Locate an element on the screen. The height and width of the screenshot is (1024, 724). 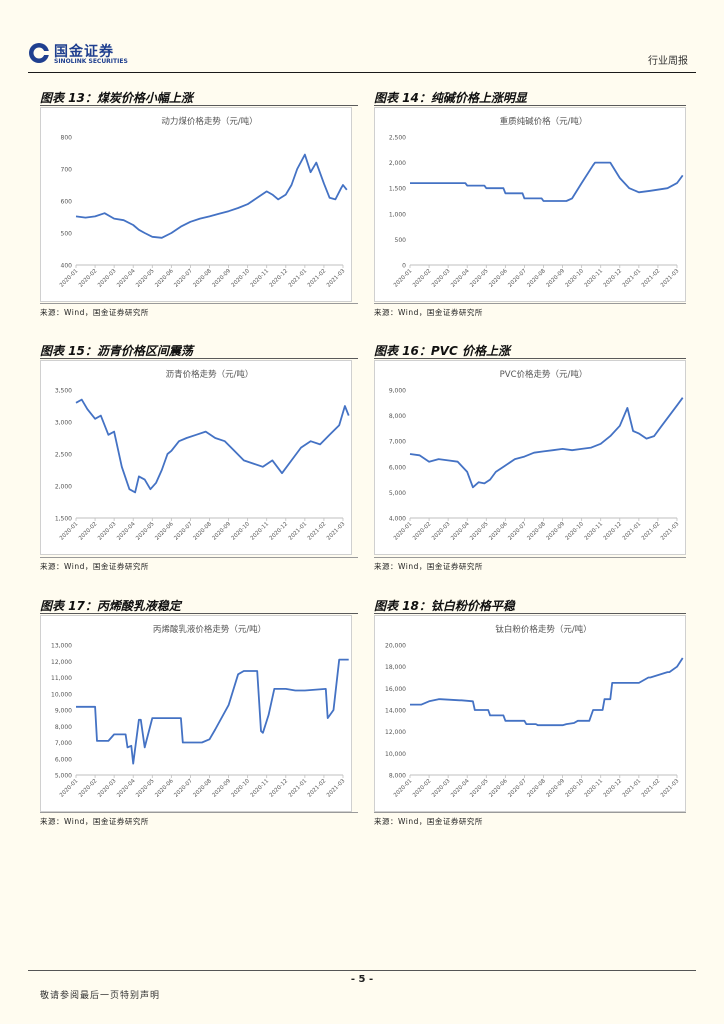
logo-english-name: SINOLINK SECURITIES is located at coordinates (91, 61).